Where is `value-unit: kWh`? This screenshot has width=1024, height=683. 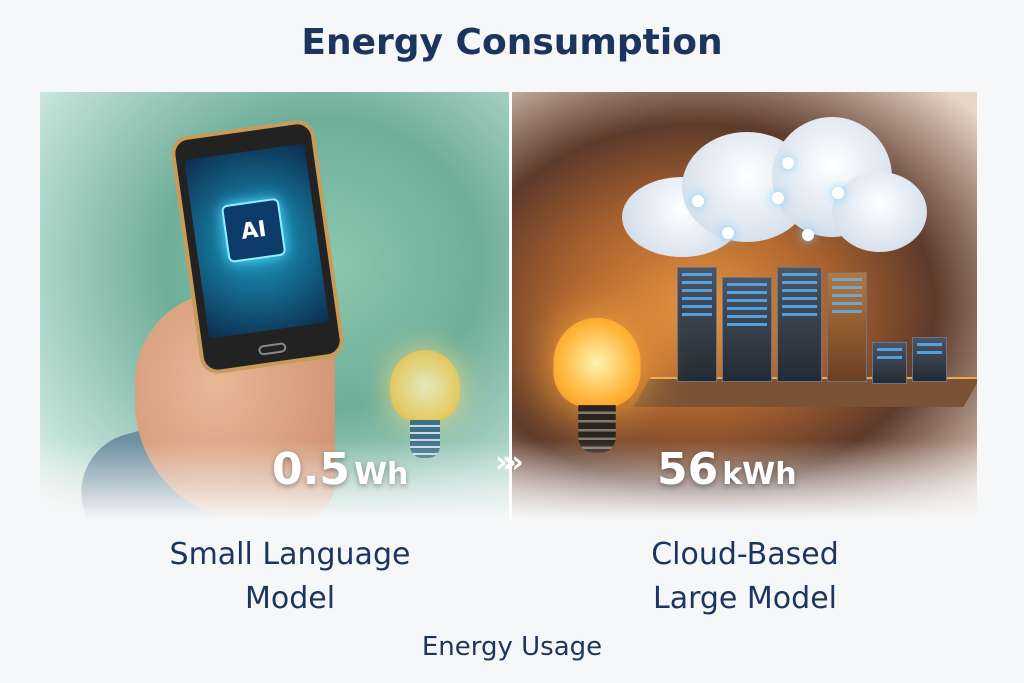
value-unit: kWh is located at coordinates (759, 474).